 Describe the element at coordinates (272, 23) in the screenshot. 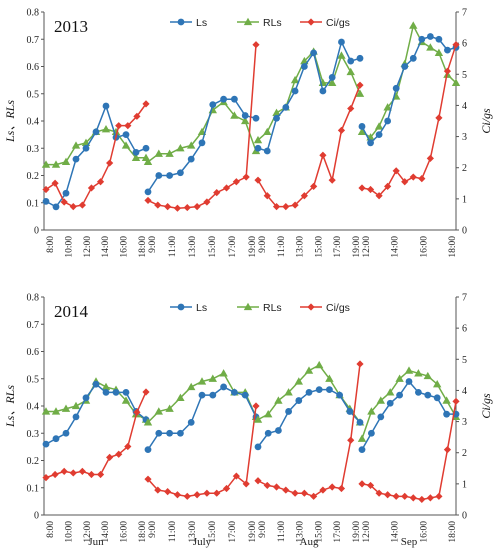

I see `legend-label: RLs` at that location.